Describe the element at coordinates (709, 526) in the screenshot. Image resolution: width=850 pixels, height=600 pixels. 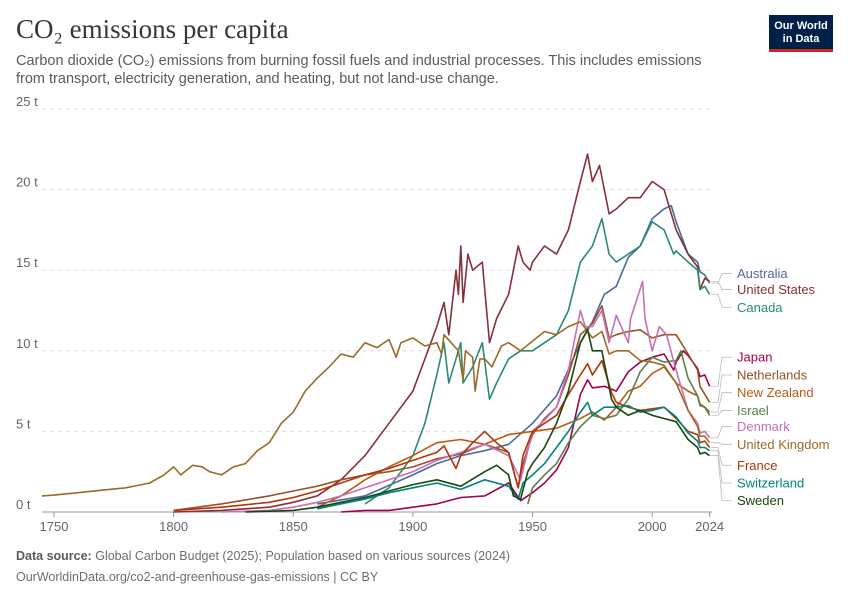
I see `x-tick-label: 2024` at that location.